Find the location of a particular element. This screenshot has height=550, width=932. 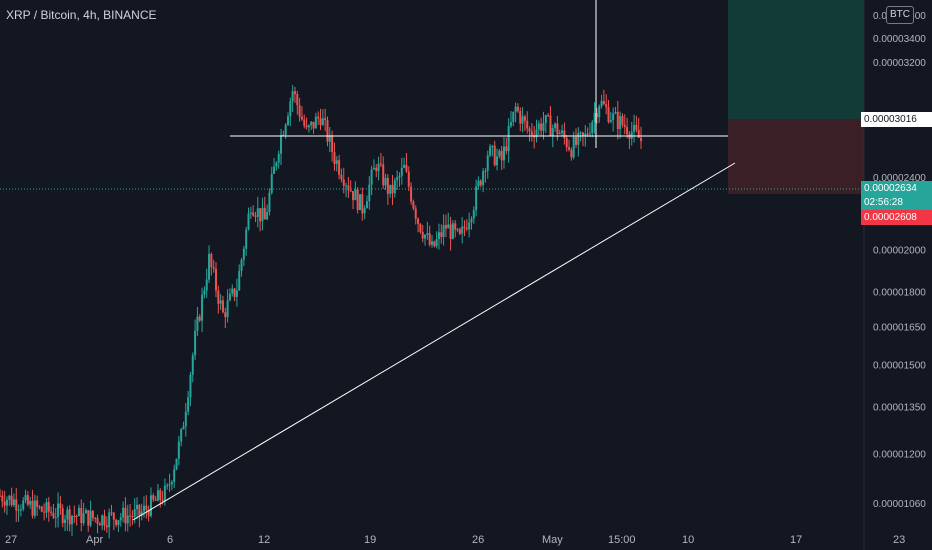

y-tick-label: 0.00001800 is located at coordinates (899, 293).